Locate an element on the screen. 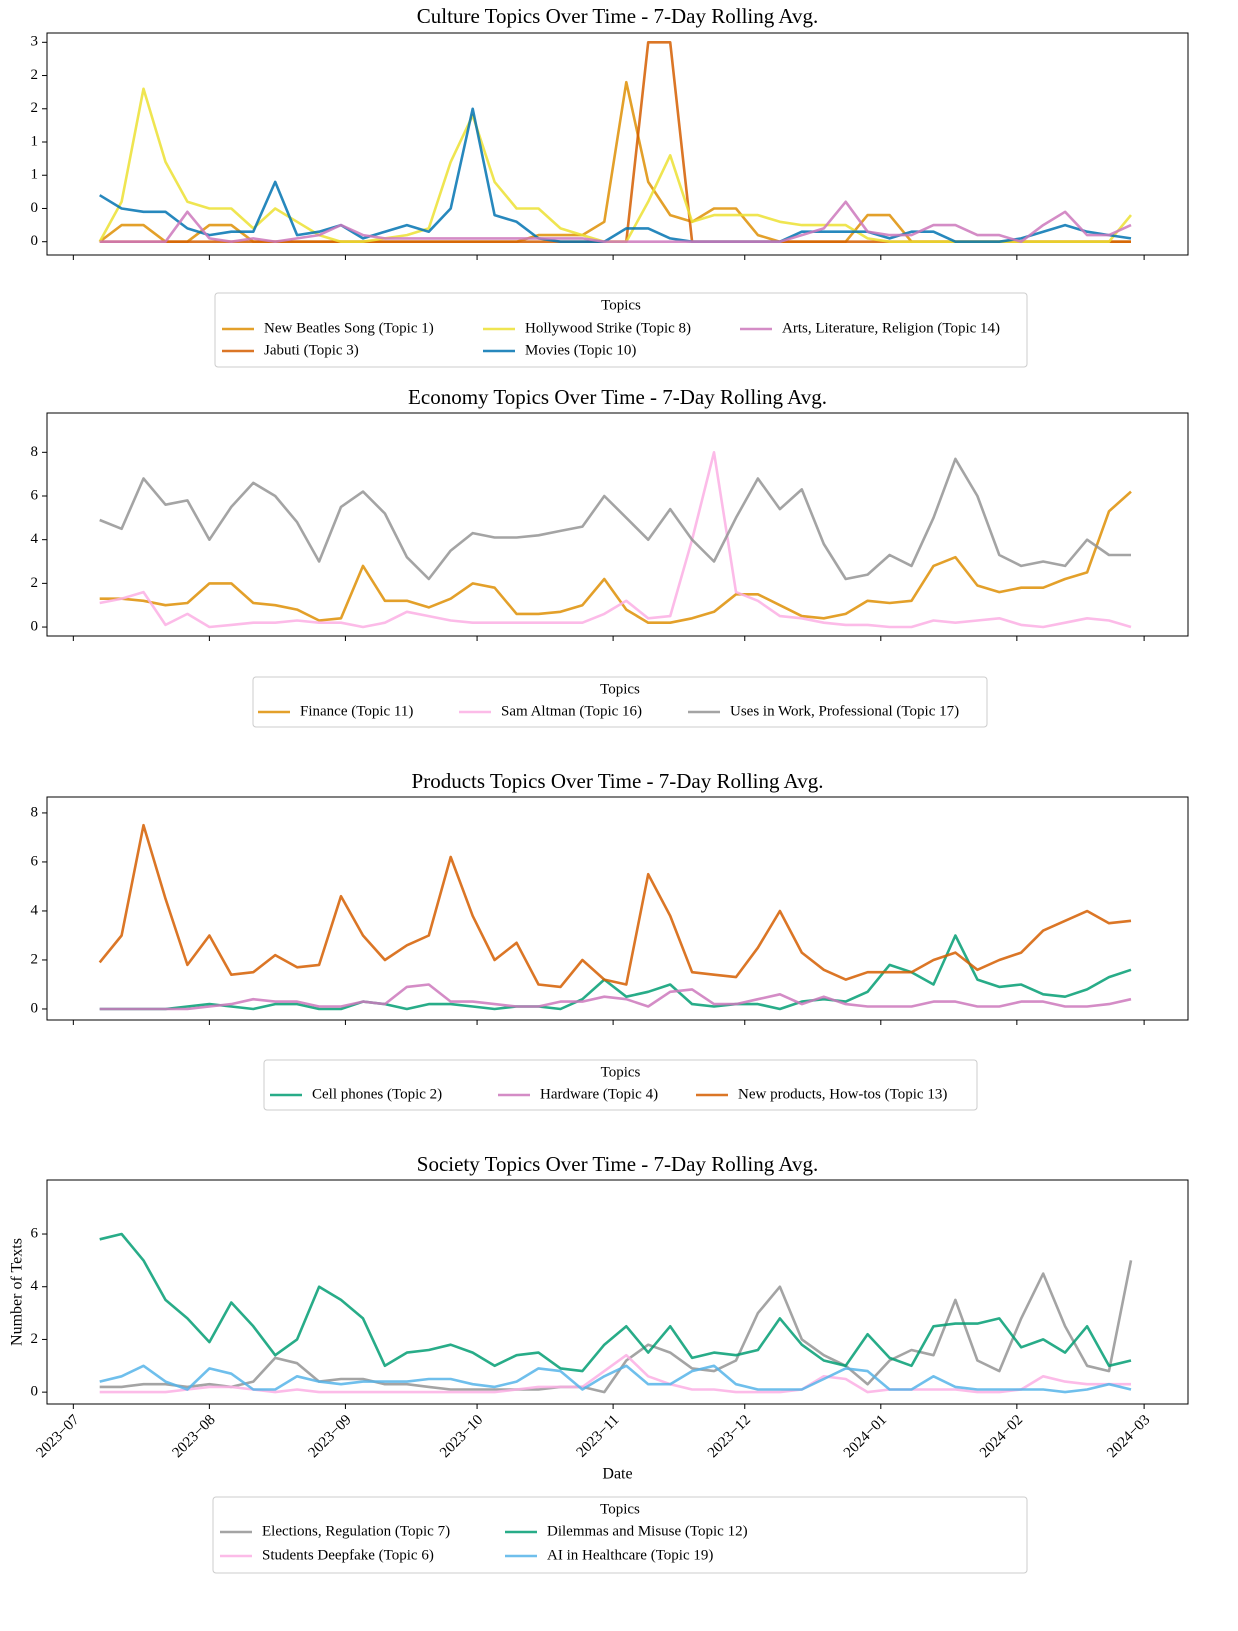 The width and height of the screenshot is (1238, 1631). x-tick-label: 2023−10 is located at coordinates (461, 1436).